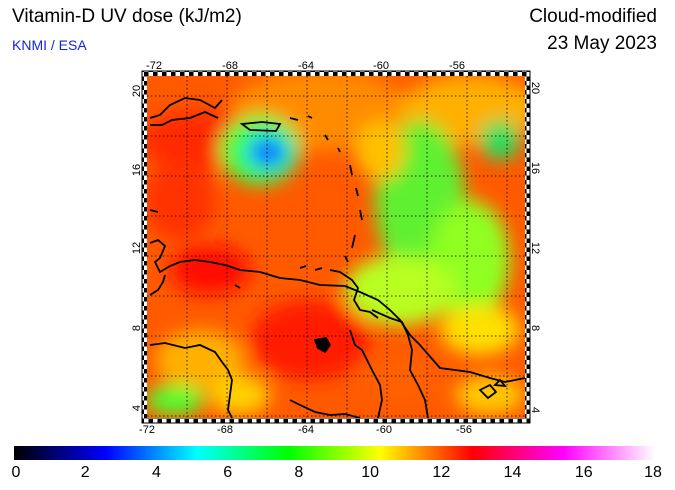 This screenshot has width=675, height=490. What do you see at coordinates (535, 410) in the screenshot?
I see `lat-tick-right: 4` at bounding box center [535, 410].